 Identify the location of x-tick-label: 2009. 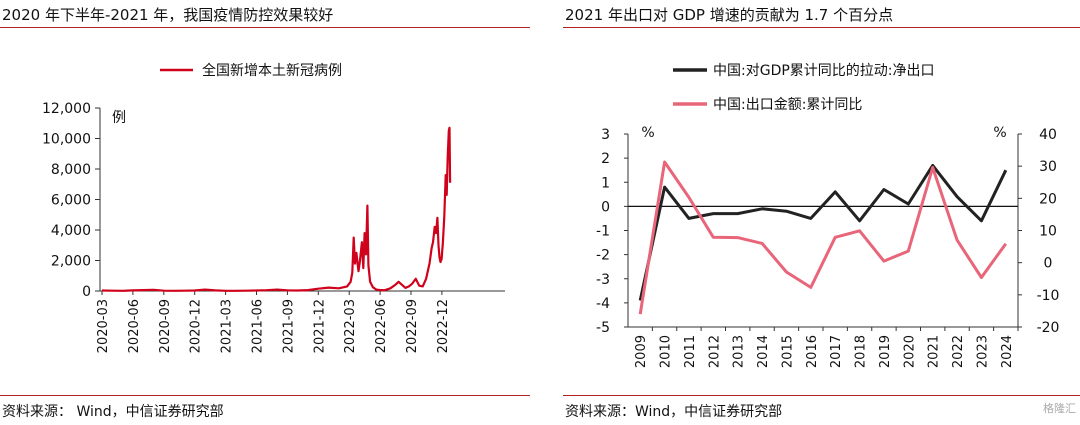
(641, 351).